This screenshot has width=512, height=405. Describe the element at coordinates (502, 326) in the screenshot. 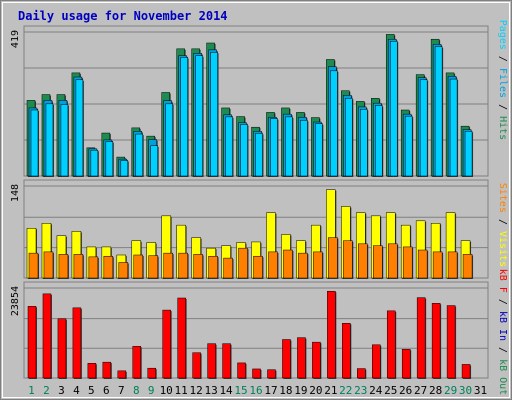

I see `legend-entry-kb-in: kB In` at that location.